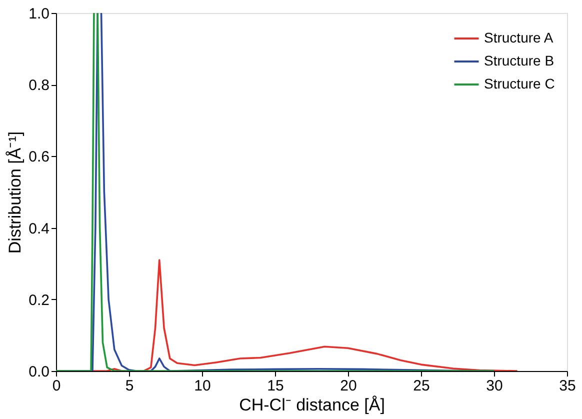 This screenshot has width=582, height=419. What do you see at coordinates (567, 386) in the screenshot?
I see `x-tick-label: 35` at bounding box center [567, 386].